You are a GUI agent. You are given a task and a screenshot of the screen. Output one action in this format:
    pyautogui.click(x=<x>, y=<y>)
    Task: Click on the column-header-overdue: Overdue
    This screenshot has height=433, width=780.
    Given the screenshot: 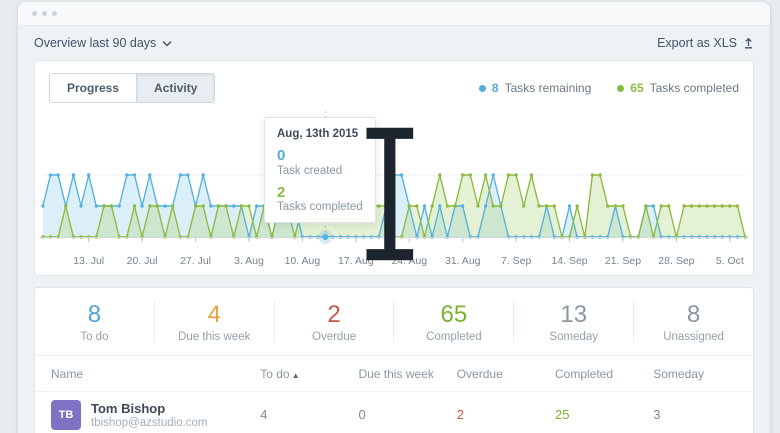 What is the action you would take?
    pyautogui.click(x=479, y=373)
    